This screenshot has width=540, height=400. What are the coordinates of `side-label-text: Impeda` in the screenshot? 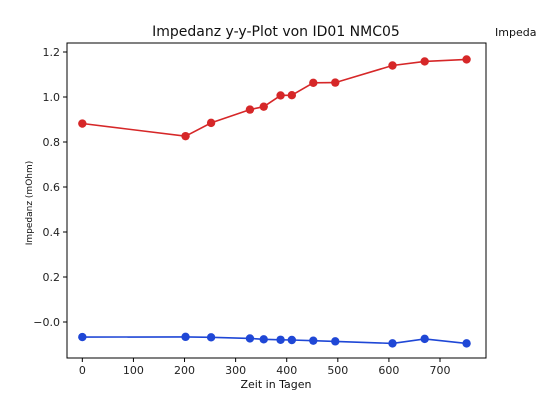 It's located at (515, 32).